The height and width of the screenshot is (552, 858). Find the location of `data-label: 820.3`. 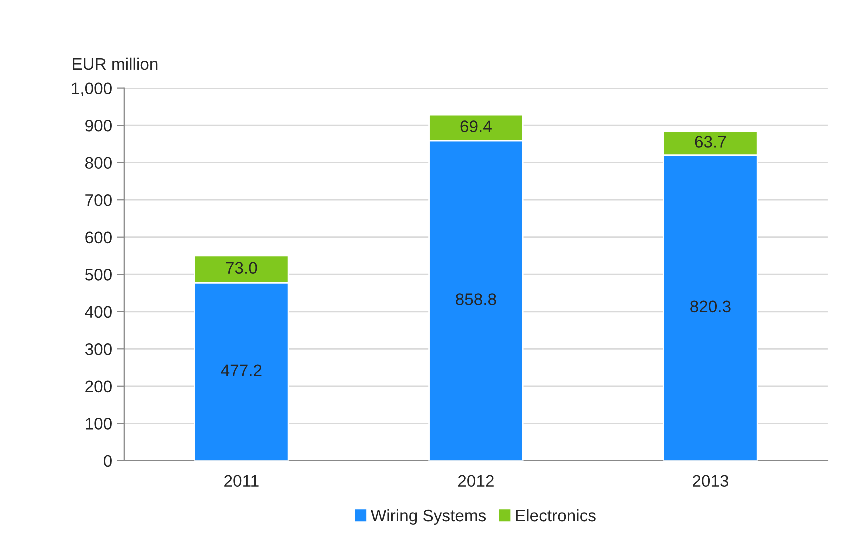

data-label: 820.3 is located at coordinates (710, 306).